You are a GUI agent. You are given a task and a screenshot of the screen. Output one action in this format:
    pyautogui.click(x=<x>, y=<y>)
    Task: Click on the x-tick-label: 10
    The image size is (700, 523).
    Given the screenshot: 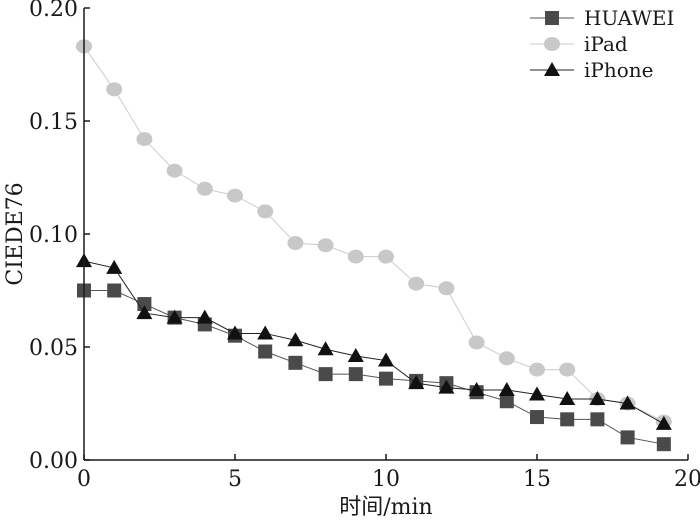 What is the action you would take?
    pyautogui.click(x=386, y=479)
    